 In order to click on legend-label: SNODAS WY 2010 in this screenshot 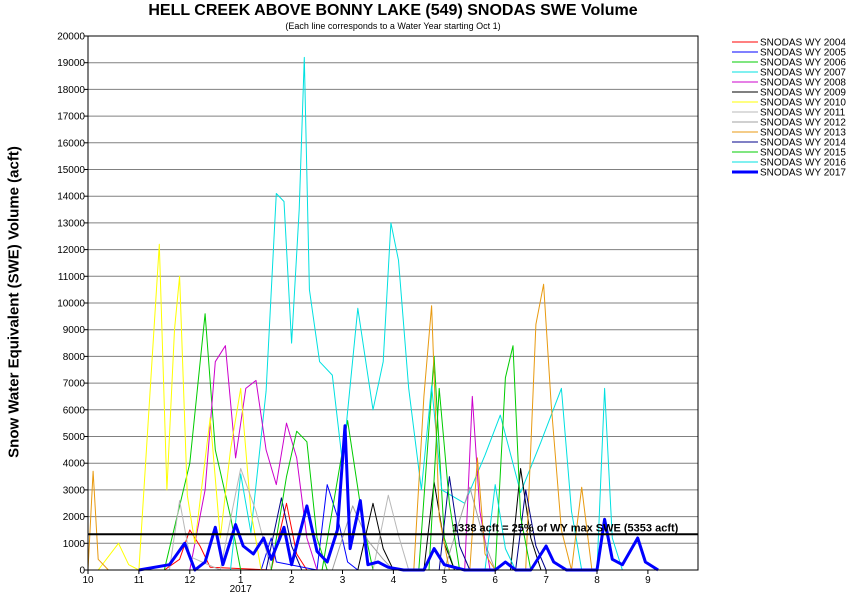, I will do `click(803, 103)`.